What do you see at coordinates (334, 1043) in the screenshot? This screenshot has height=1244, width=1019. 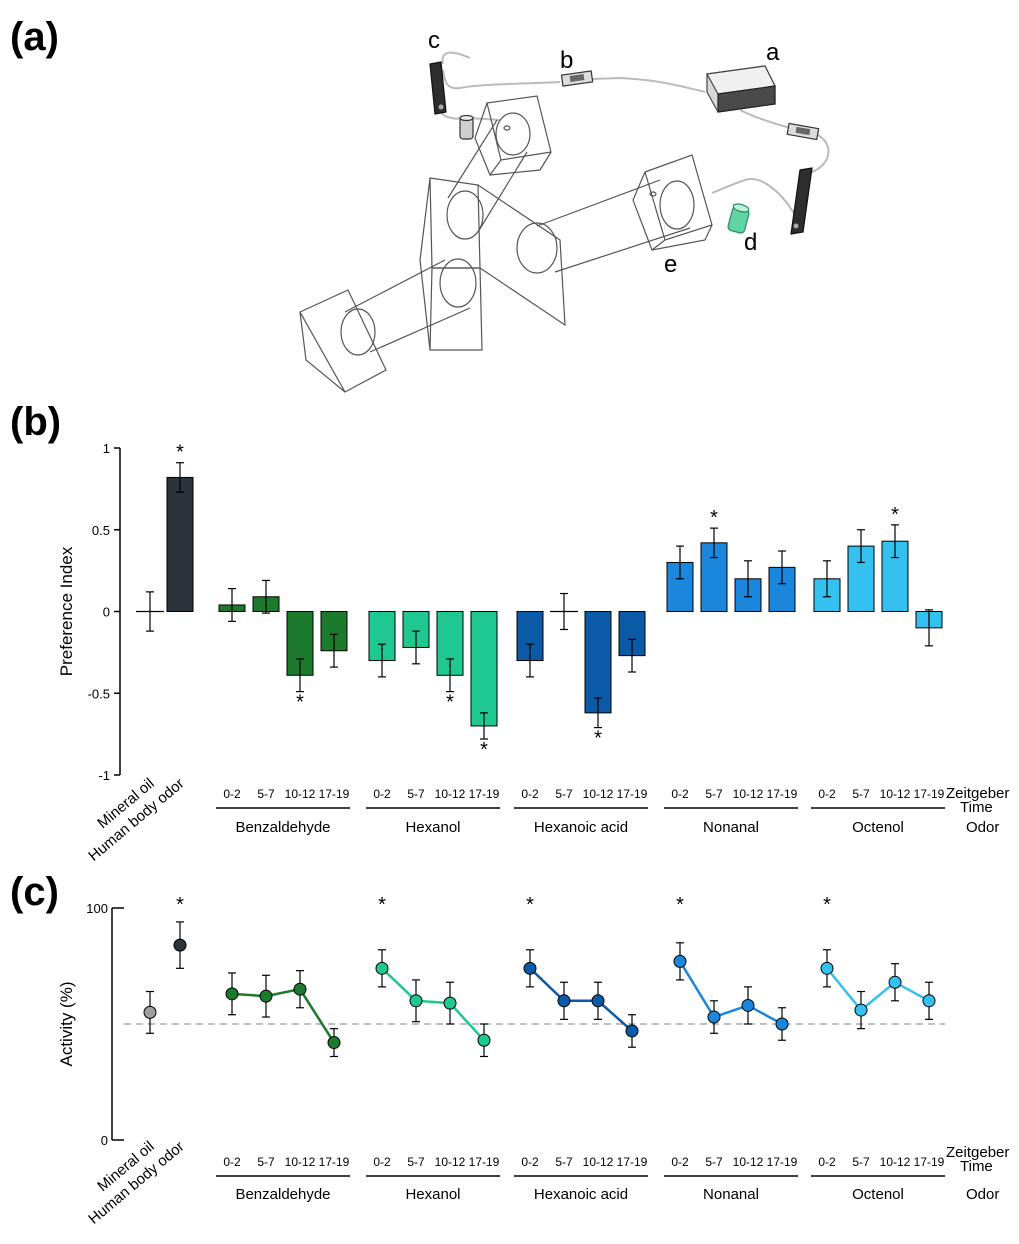 I see `group-0-pt-3-point` at bounding box center [334, 1043].